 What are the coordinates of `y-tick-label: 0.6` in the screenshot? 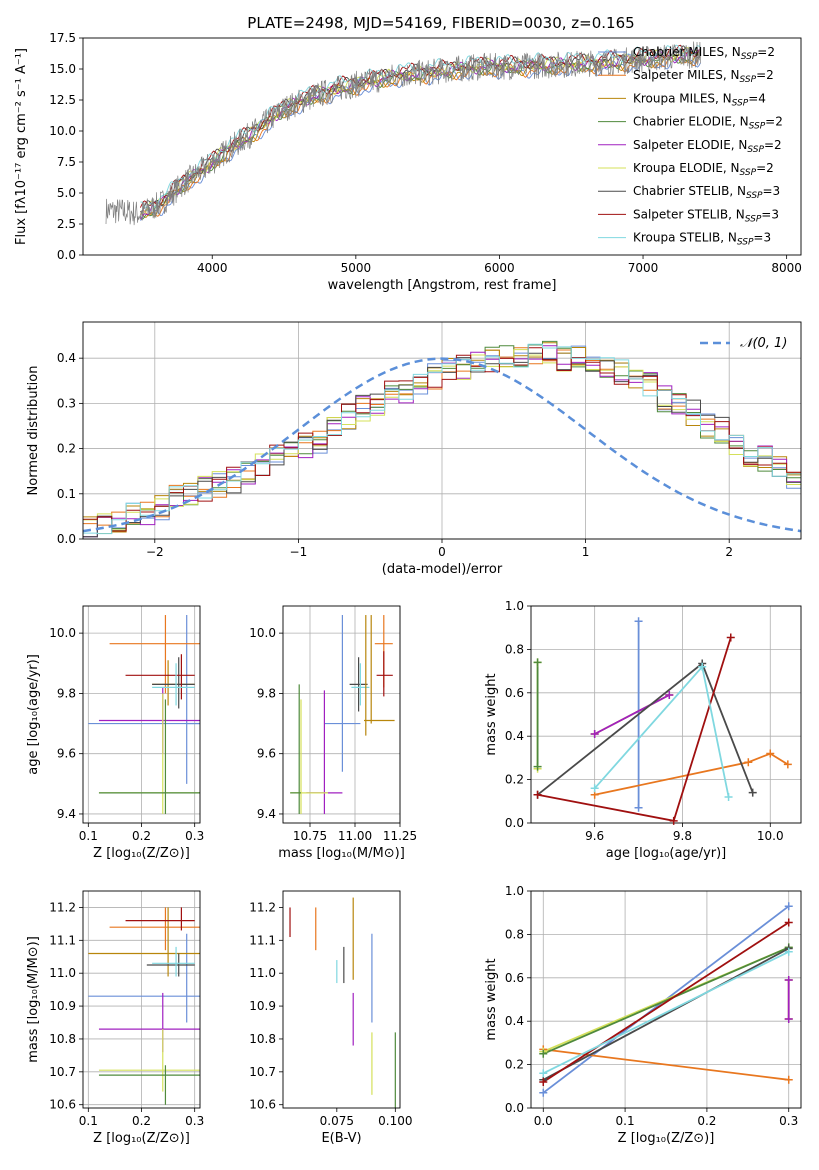 It's located at (514, 978).